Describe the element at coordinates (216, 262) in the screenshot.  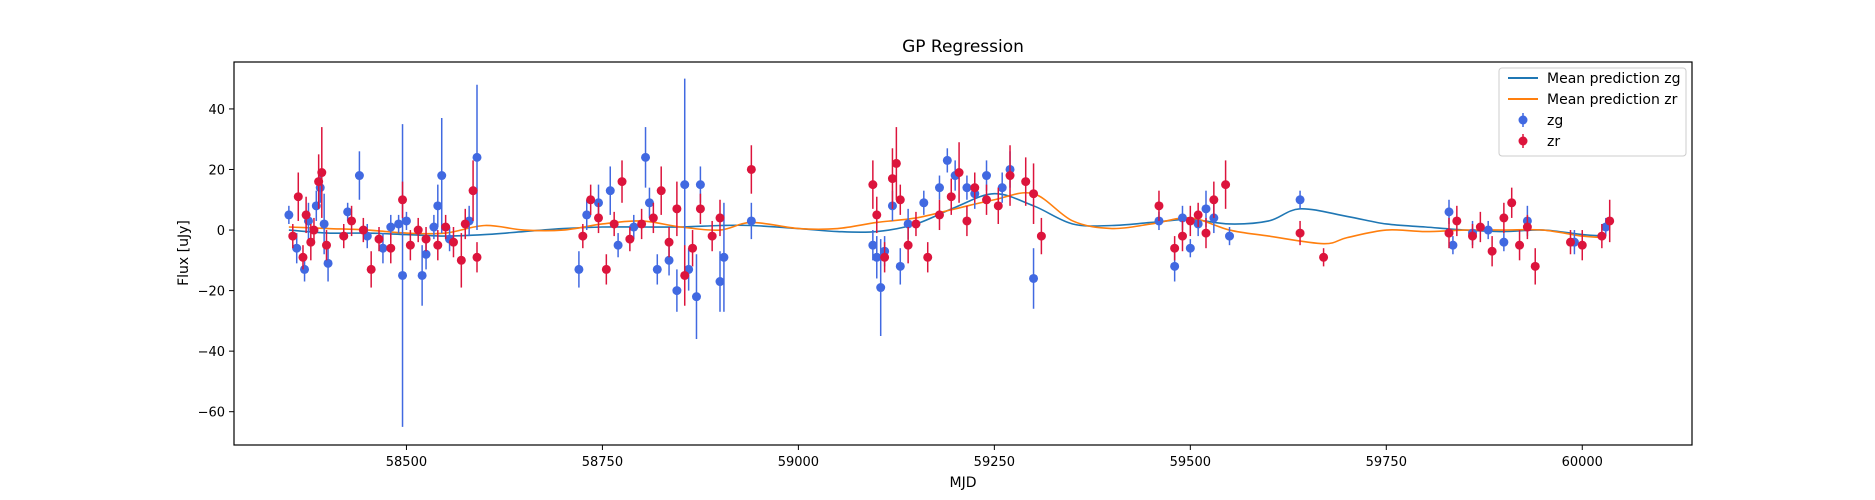
I see `y-axis: −60 −40 −20 0 20 40` at that location.